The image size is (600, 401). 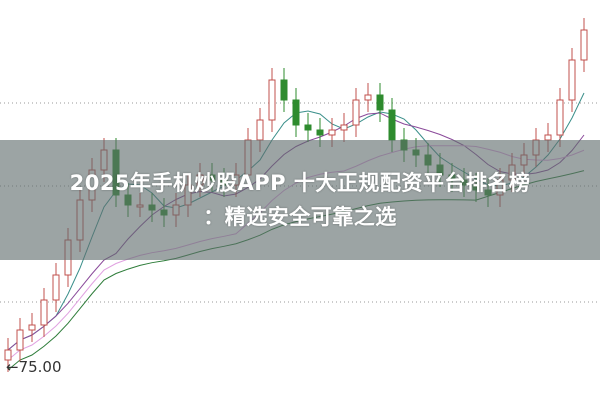 I want to click on min-price-label: ←75.00, so click(x=34, y=367).